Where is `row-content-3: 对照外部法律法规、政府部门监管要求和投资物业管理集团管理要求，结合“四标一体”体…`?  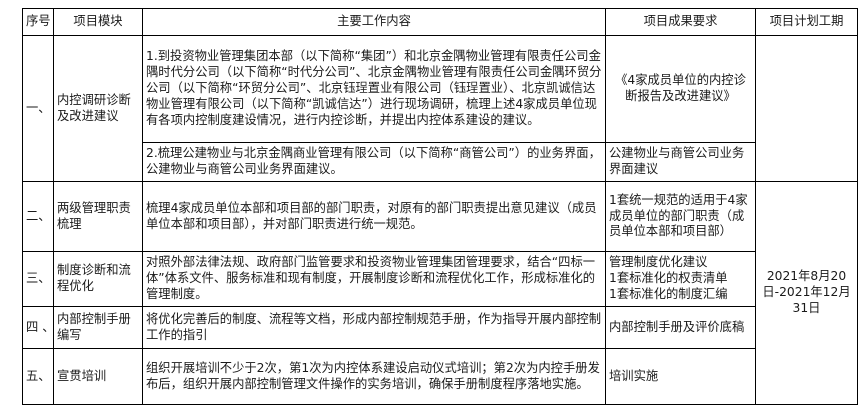 row-content-3: 对照外部法律法规、政府部门监管要求和投资物业管理集团管理要求，结合“四标一体”体… is located at coordinates (374, 279).